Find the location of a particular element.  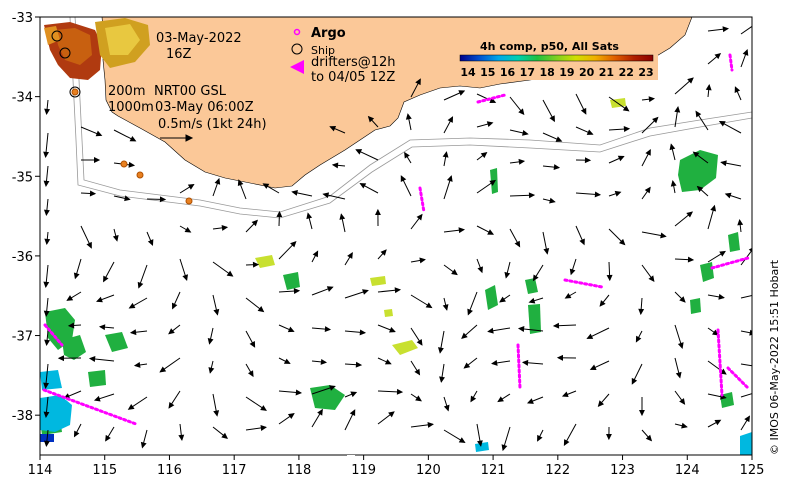

y-tick-label: -38 is located at coordinates (22, 416).